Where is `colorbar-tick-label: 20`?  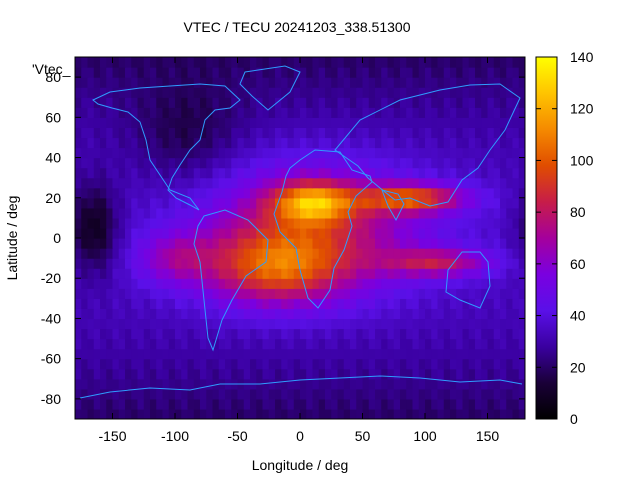
colorbar-tick-label: 20 is located at coordinates (578, 367).